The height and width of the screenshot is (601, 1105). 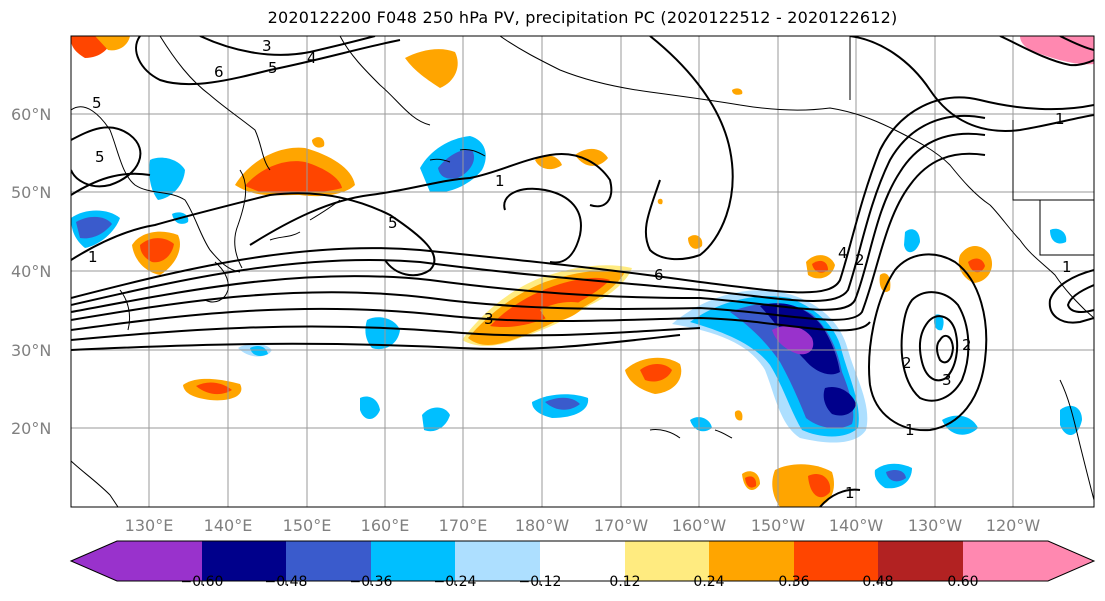 I want to click on colorbar-tick-label: 0.12, so click(x=624, y=582).